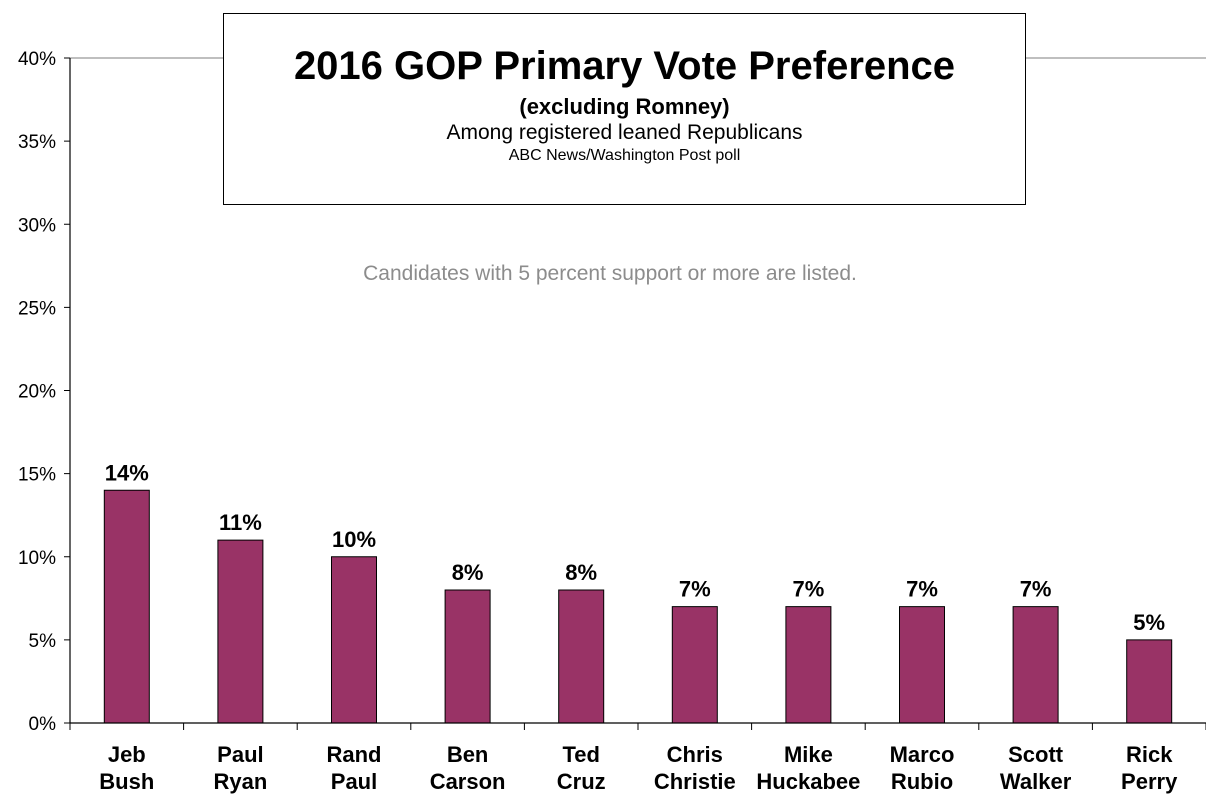 The image size is (1206, 795). Describe the element at coordinates (43, 641) in the screenshot. I see `y-tick-label: 5%` at that location.